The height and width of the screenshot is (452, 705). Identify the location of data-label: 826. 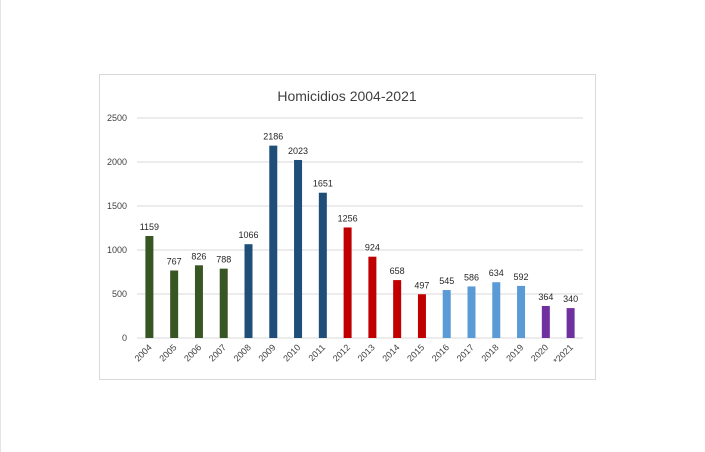
(198, 256).